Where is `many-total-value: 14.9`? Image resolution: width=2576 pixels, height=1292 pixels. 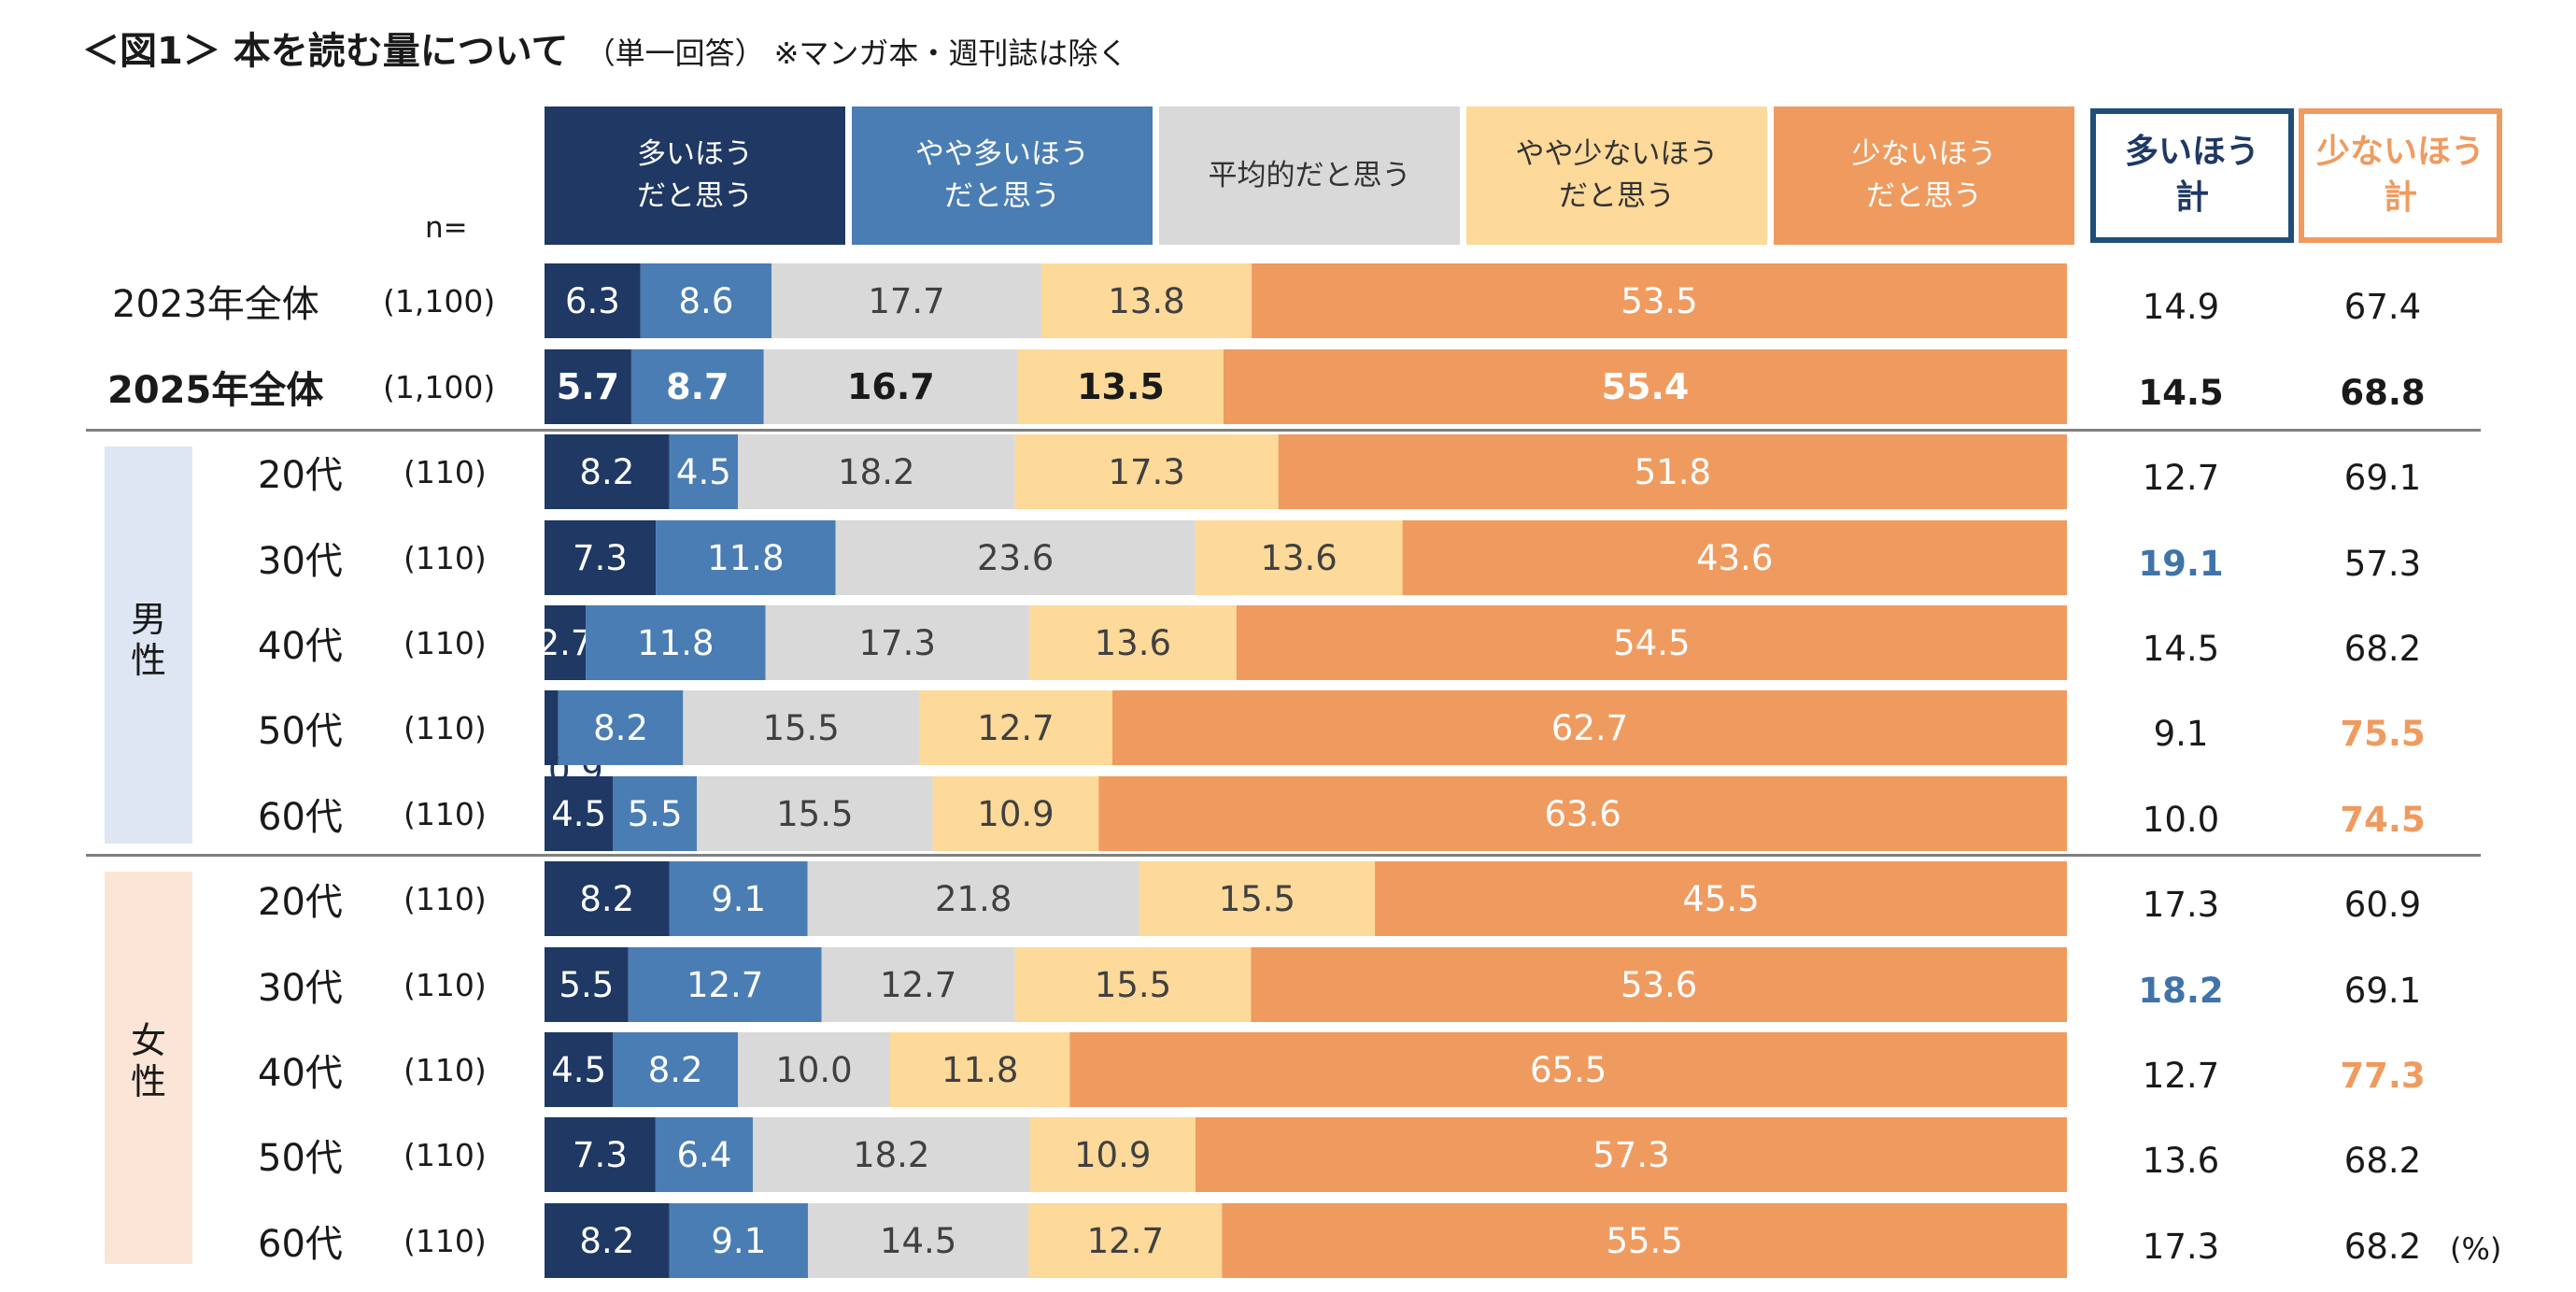 many-total-value: 14.9 is located at coordinates (2181, 306).